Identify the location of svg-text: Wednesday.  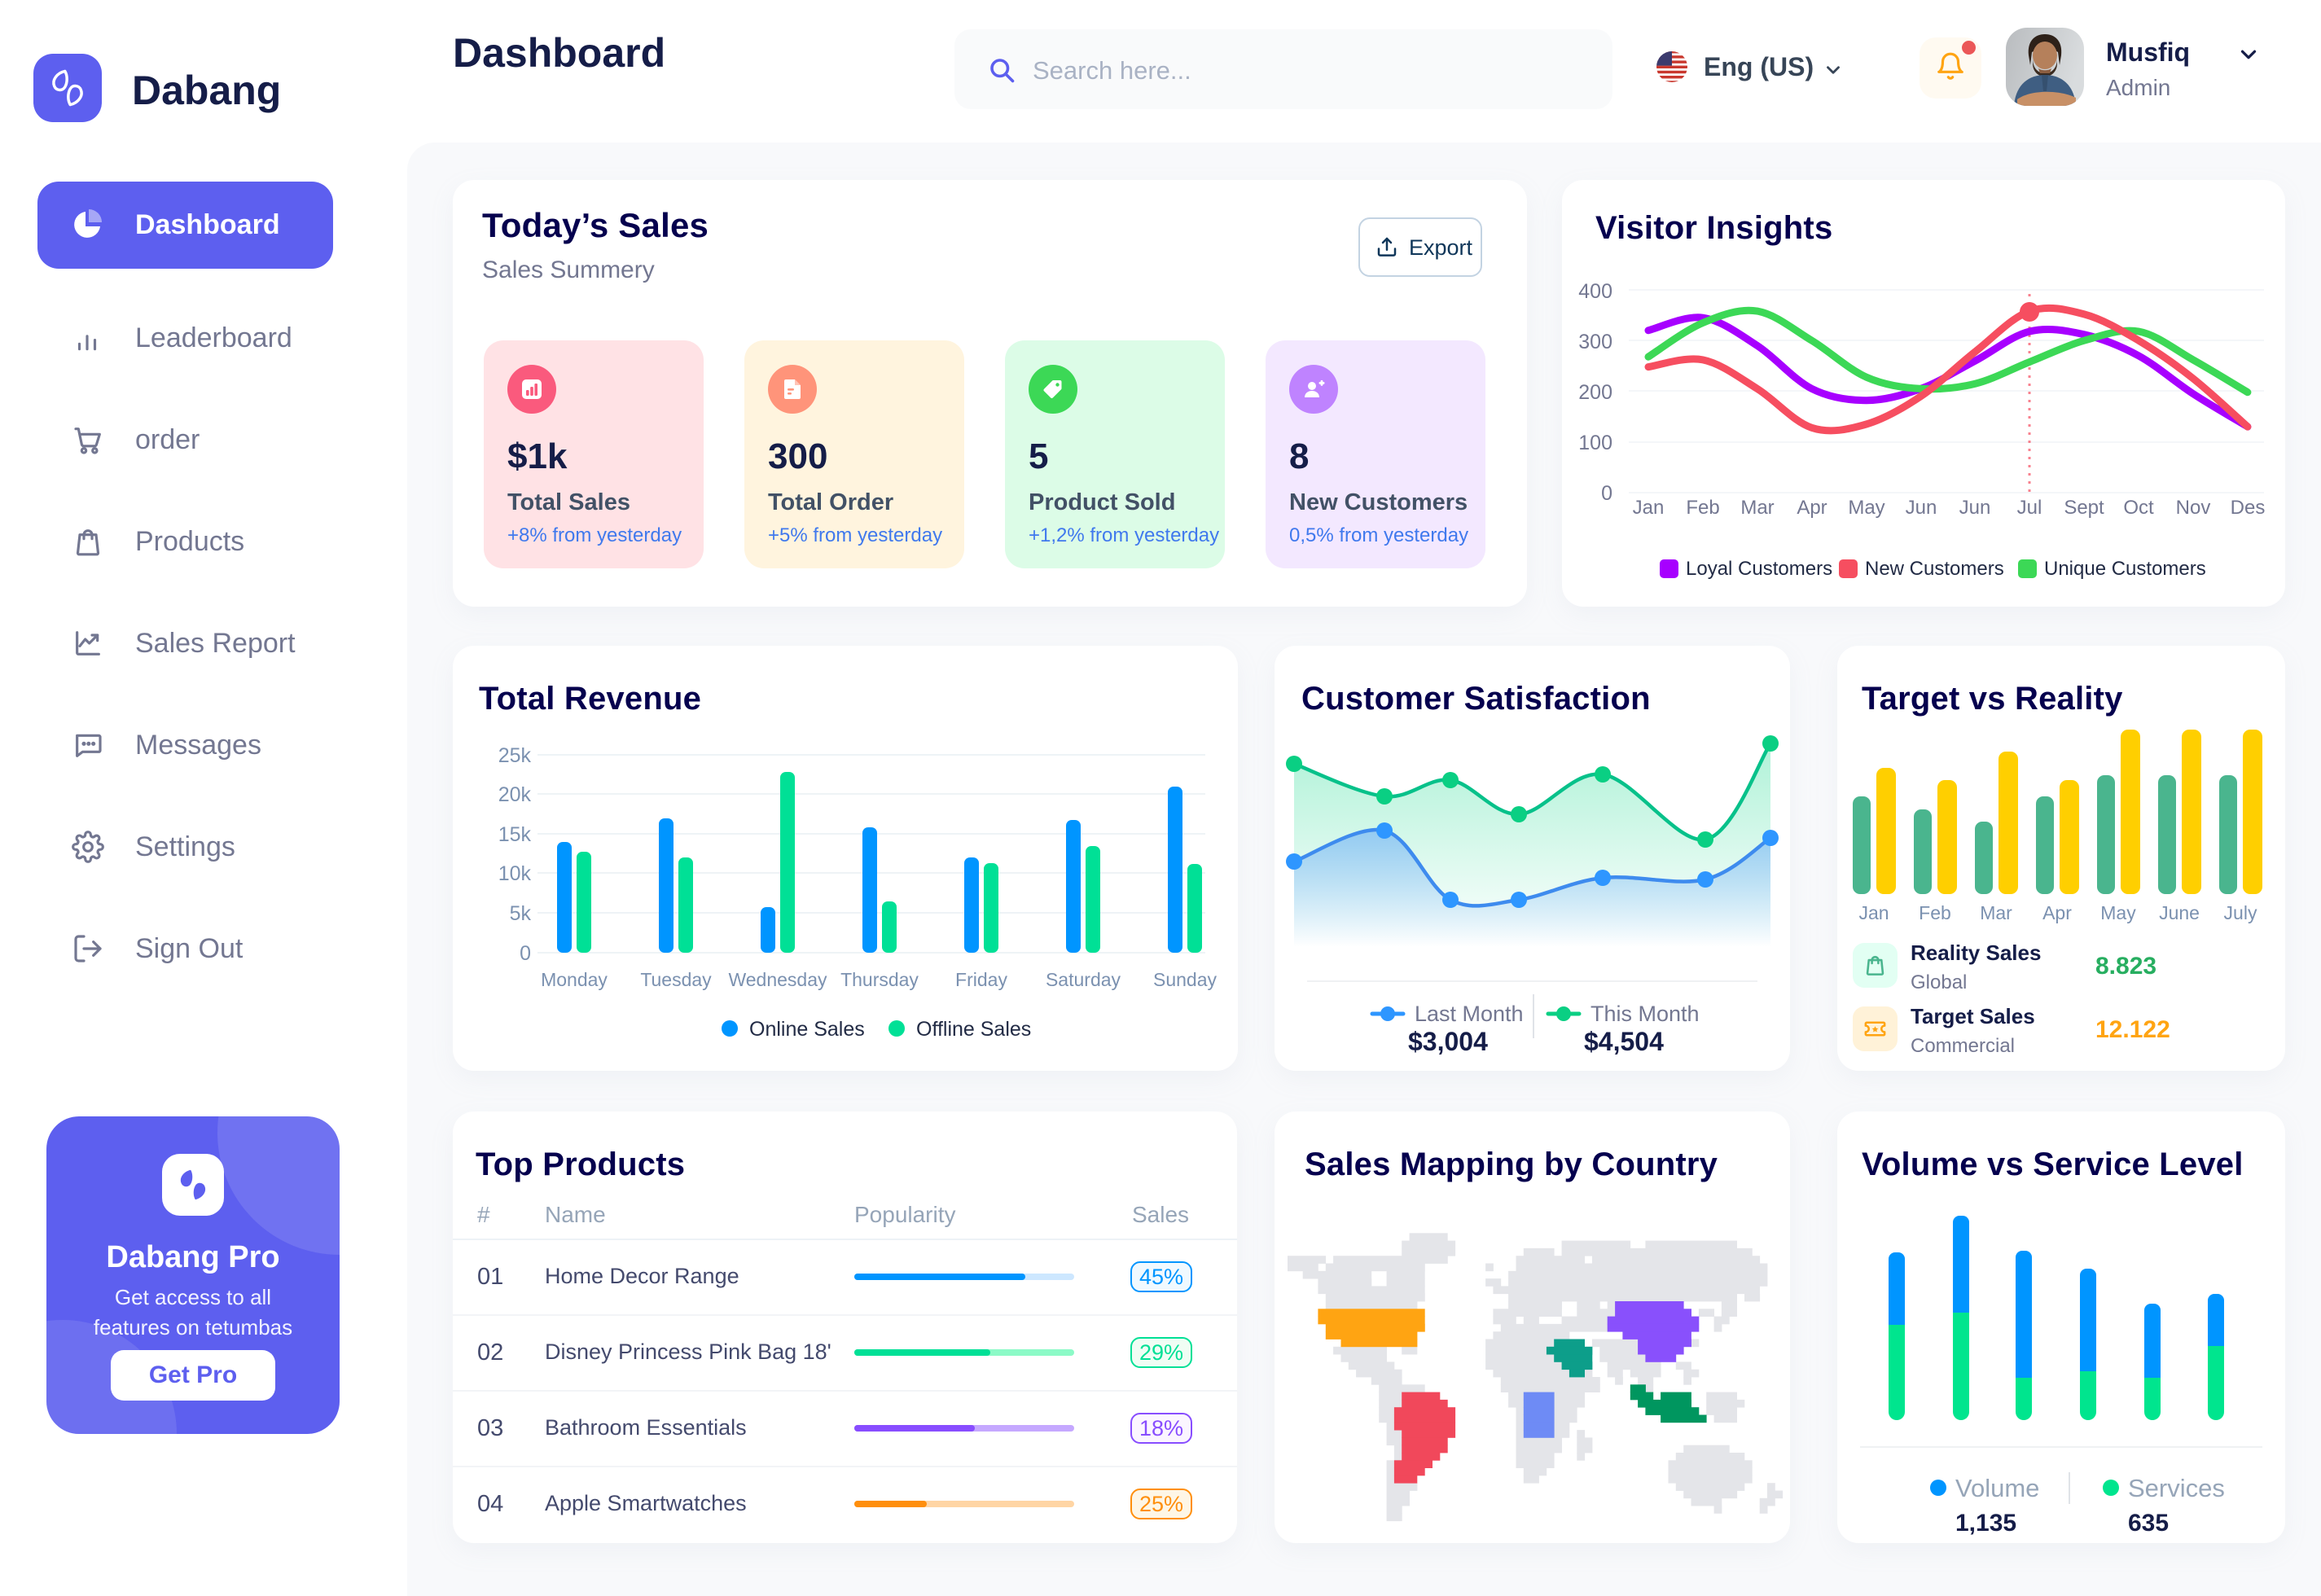
(777, 979).